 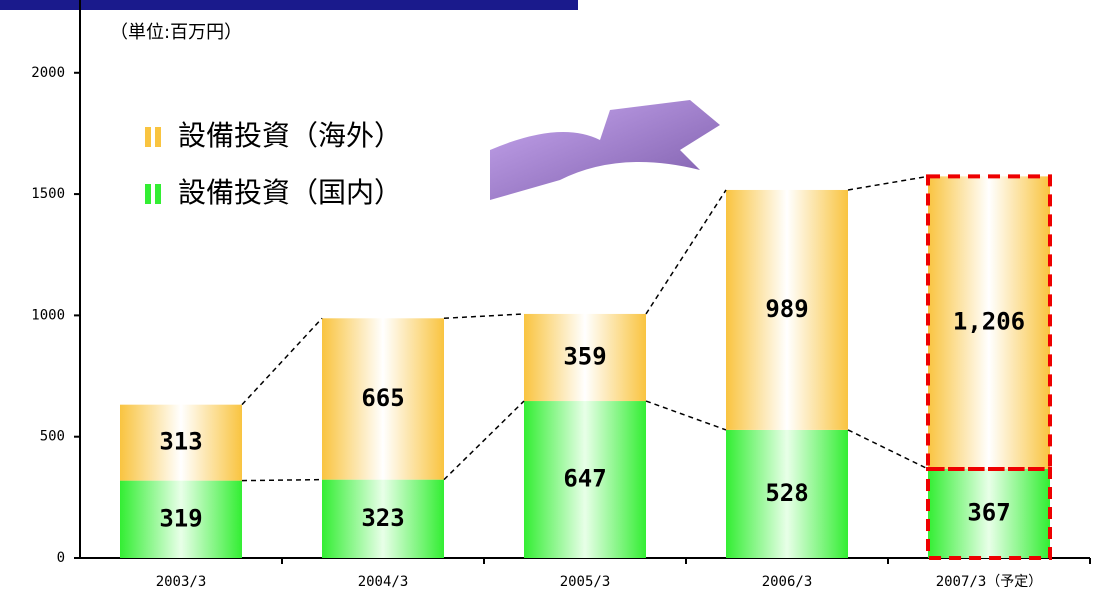 I want to click on arrow, so click(x=605, y=150).